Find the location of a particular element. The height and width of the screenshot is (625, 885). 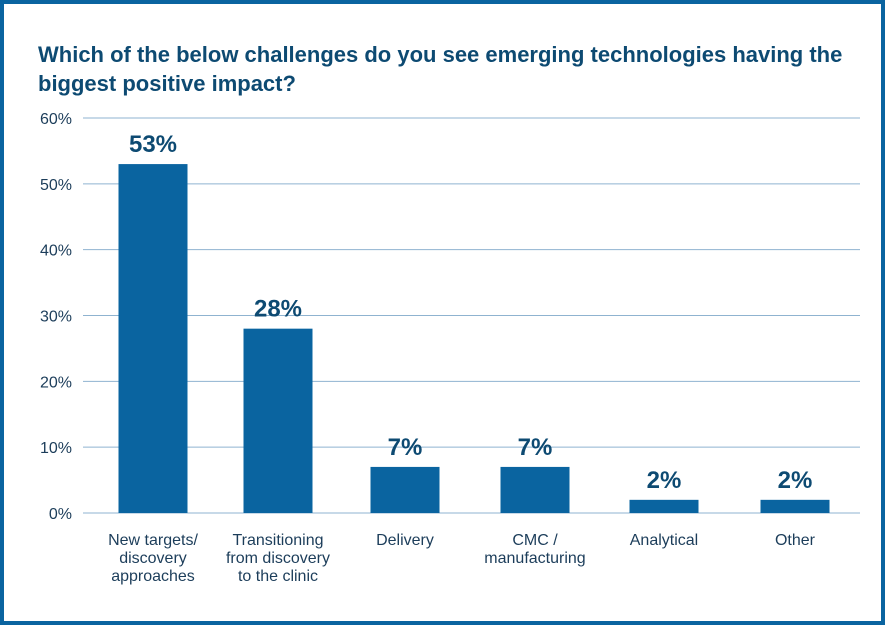

category-label: Analytical is located at coordinates (664, 540).